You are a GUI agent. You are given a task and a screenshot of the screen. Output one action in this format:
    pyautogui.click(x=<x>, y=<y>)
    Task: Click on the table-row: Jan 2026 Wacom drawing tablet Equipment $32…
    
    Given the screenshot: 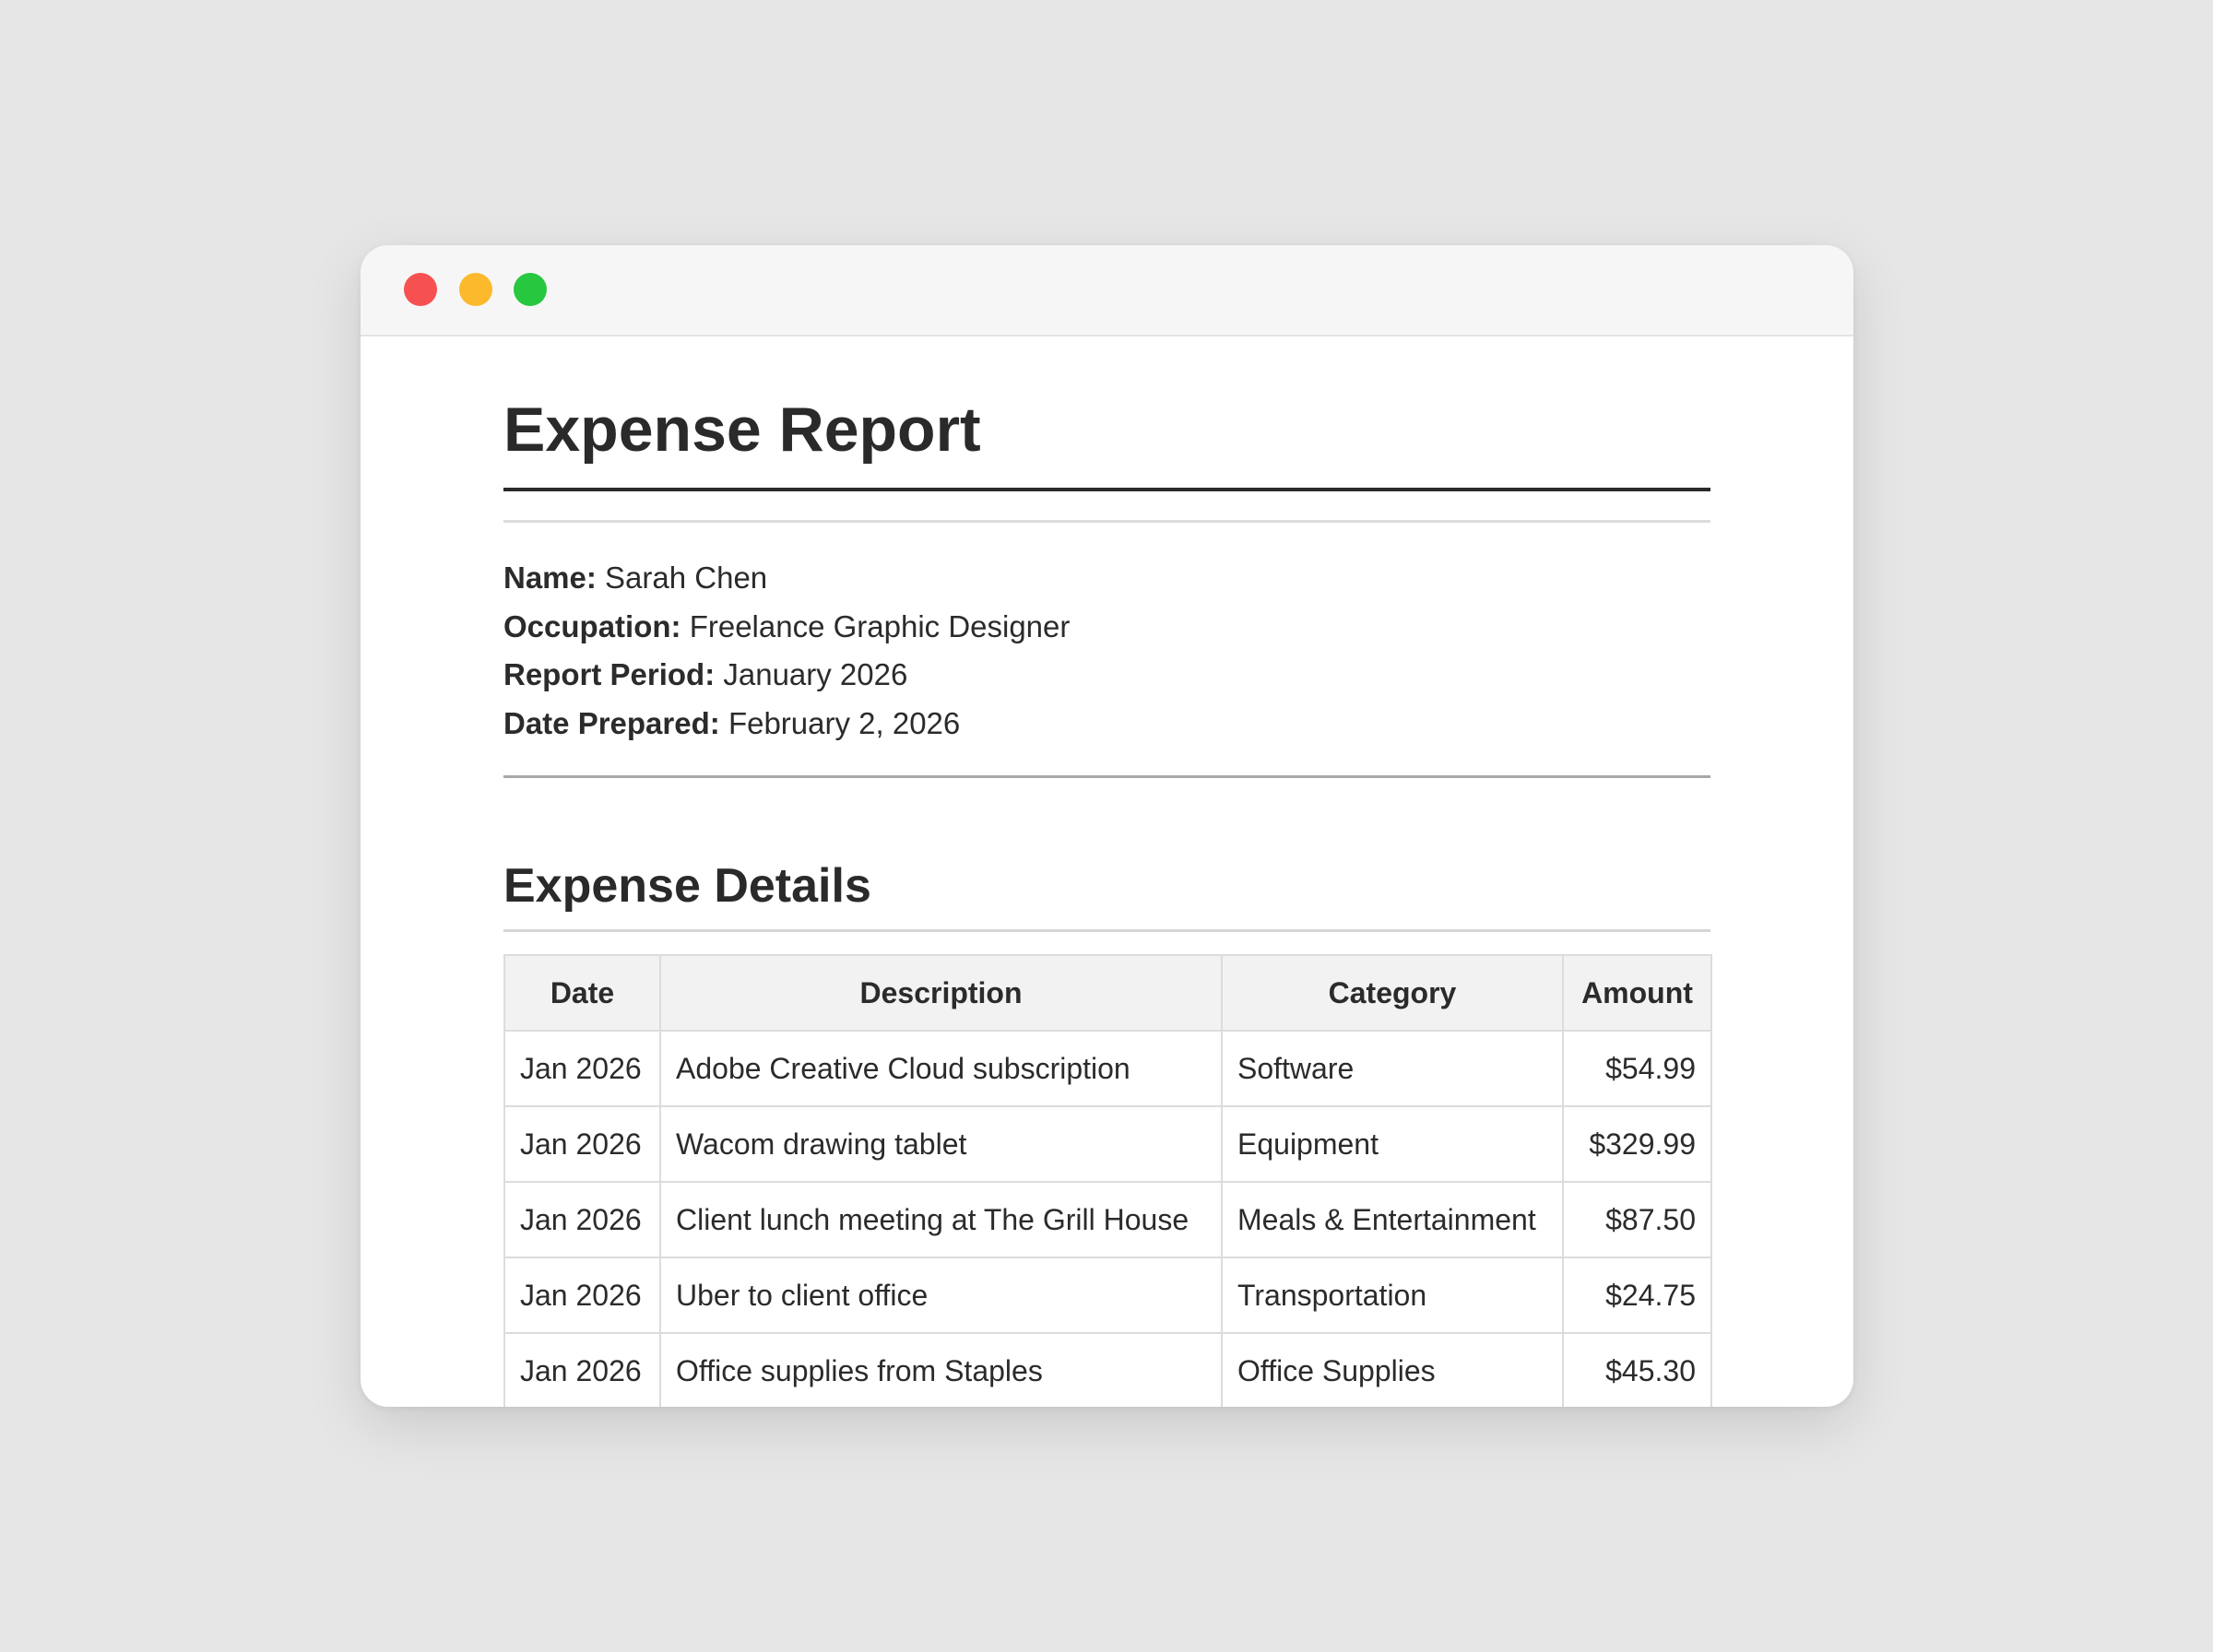 What is the action you would take?
    pyautogui.click(x=1107, y=1144)
    